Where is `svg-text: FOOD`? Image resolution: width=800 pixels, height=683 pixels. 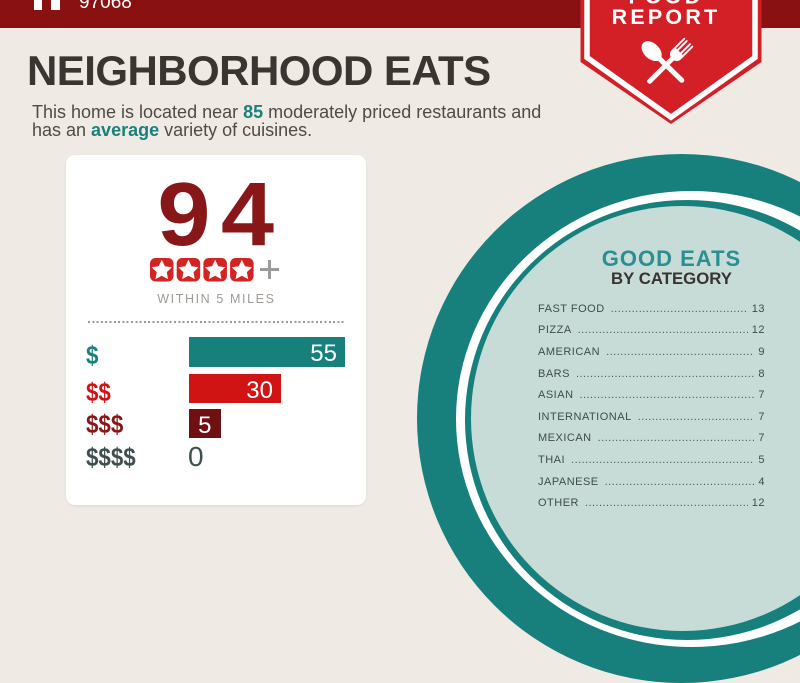 svg-text: FOOD is located at coordinates (666, 4).